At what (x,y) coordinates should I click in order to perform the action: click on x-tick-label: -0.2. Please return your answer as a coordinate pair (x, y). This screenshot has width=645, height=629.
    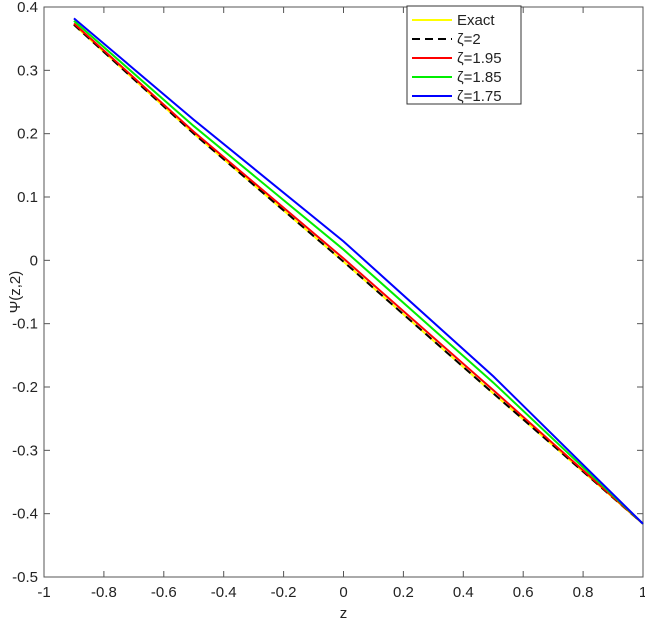
    Looking at the image, I should click on (284, 592).